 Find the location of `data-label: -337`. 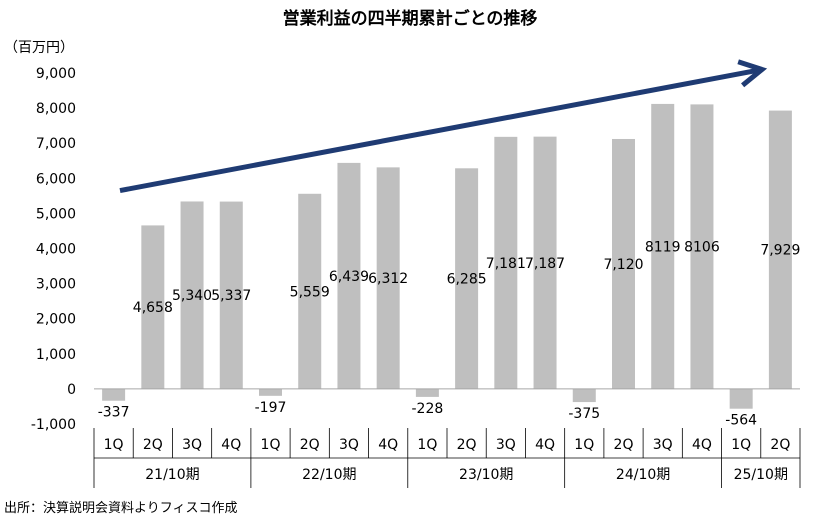

data-label: -337 is located at coordinates (114, 413).